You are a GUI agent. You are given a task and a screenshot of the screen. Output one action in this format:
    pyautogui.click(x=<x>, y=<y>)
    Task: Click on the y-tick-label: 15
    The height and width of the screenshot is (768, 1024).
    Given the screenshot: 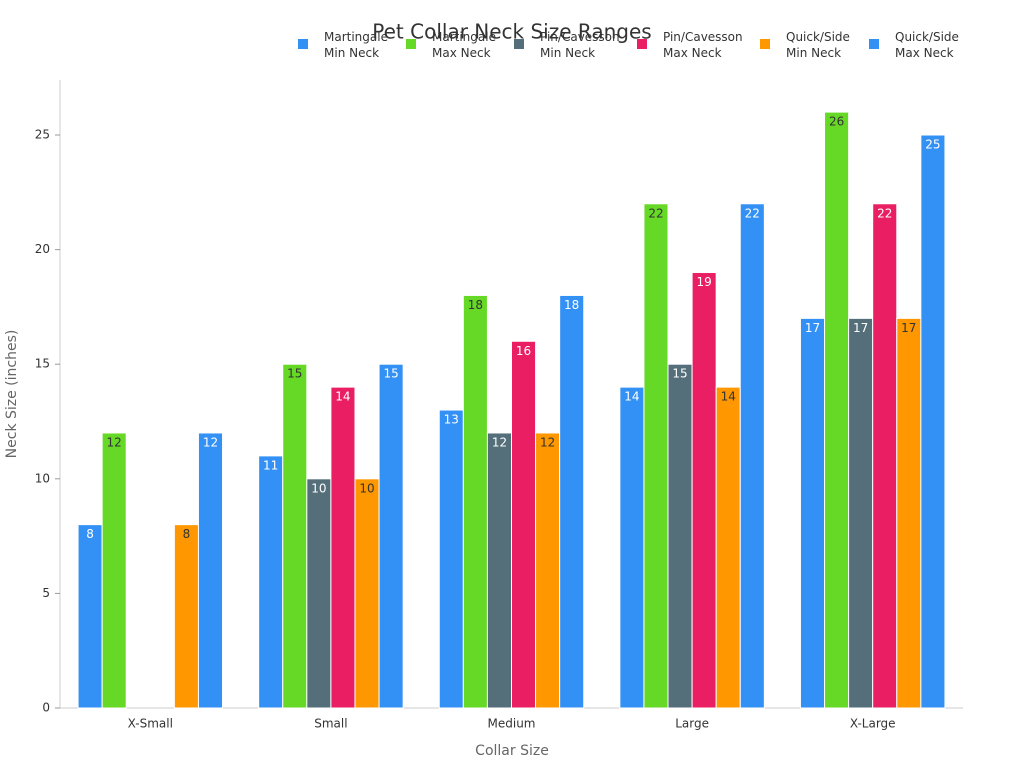 What is the action you would take?
    pyautogui.click(x=42, y=364)
    